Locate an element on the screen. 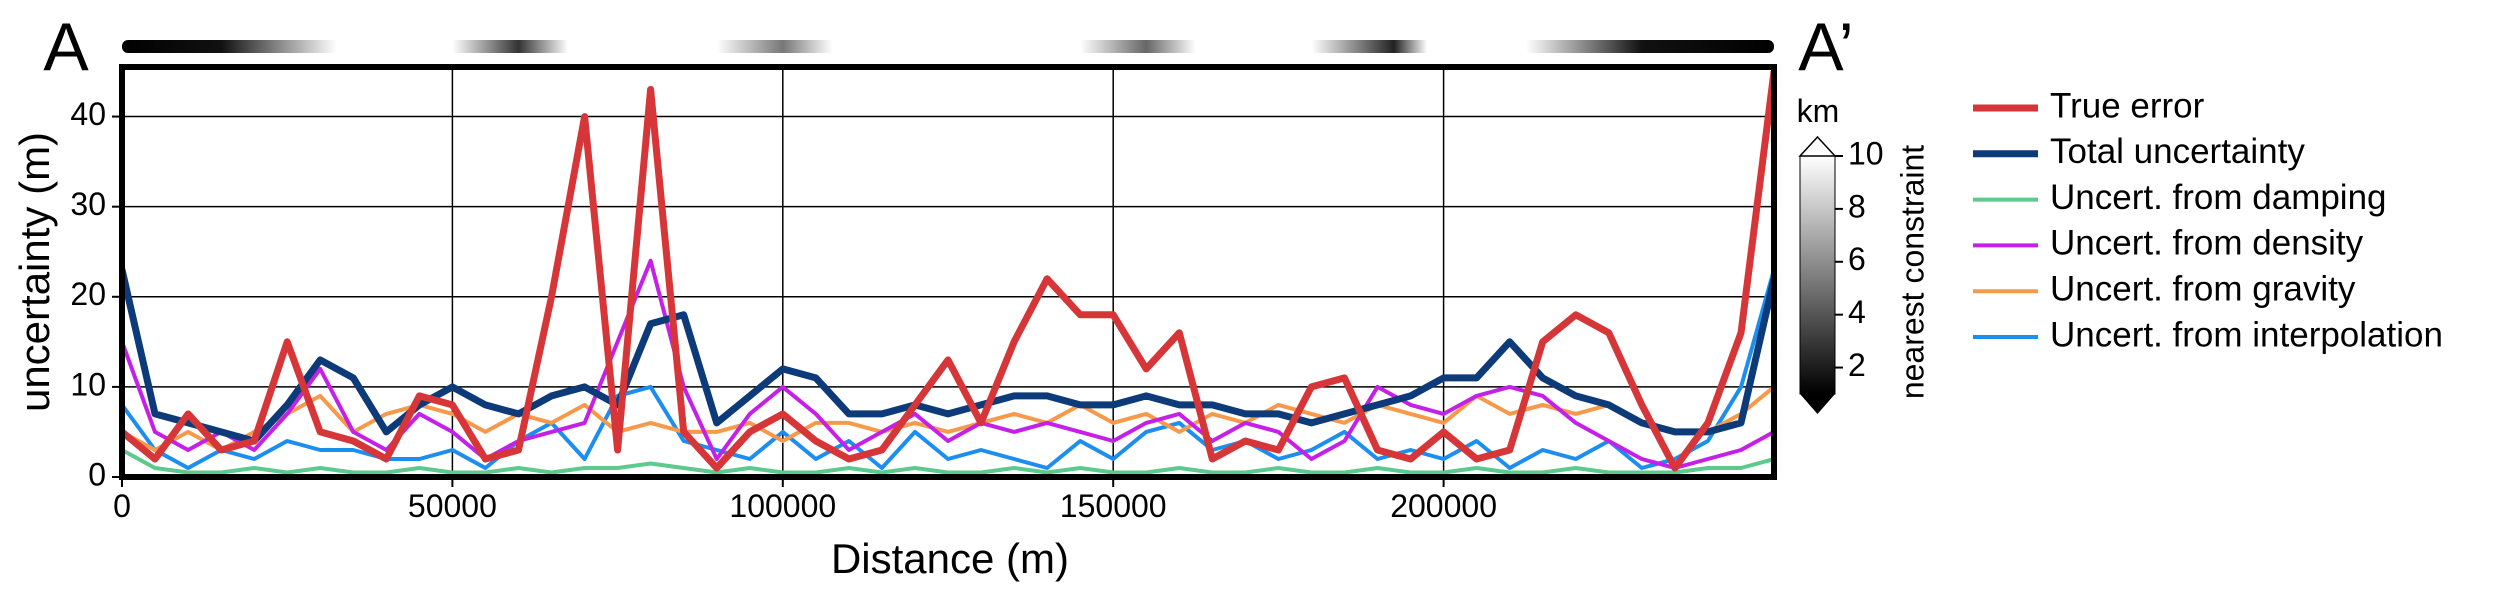 The image size is (2519, 605). x-axis-title: Distance (m) is located at coordinates (950, 558).